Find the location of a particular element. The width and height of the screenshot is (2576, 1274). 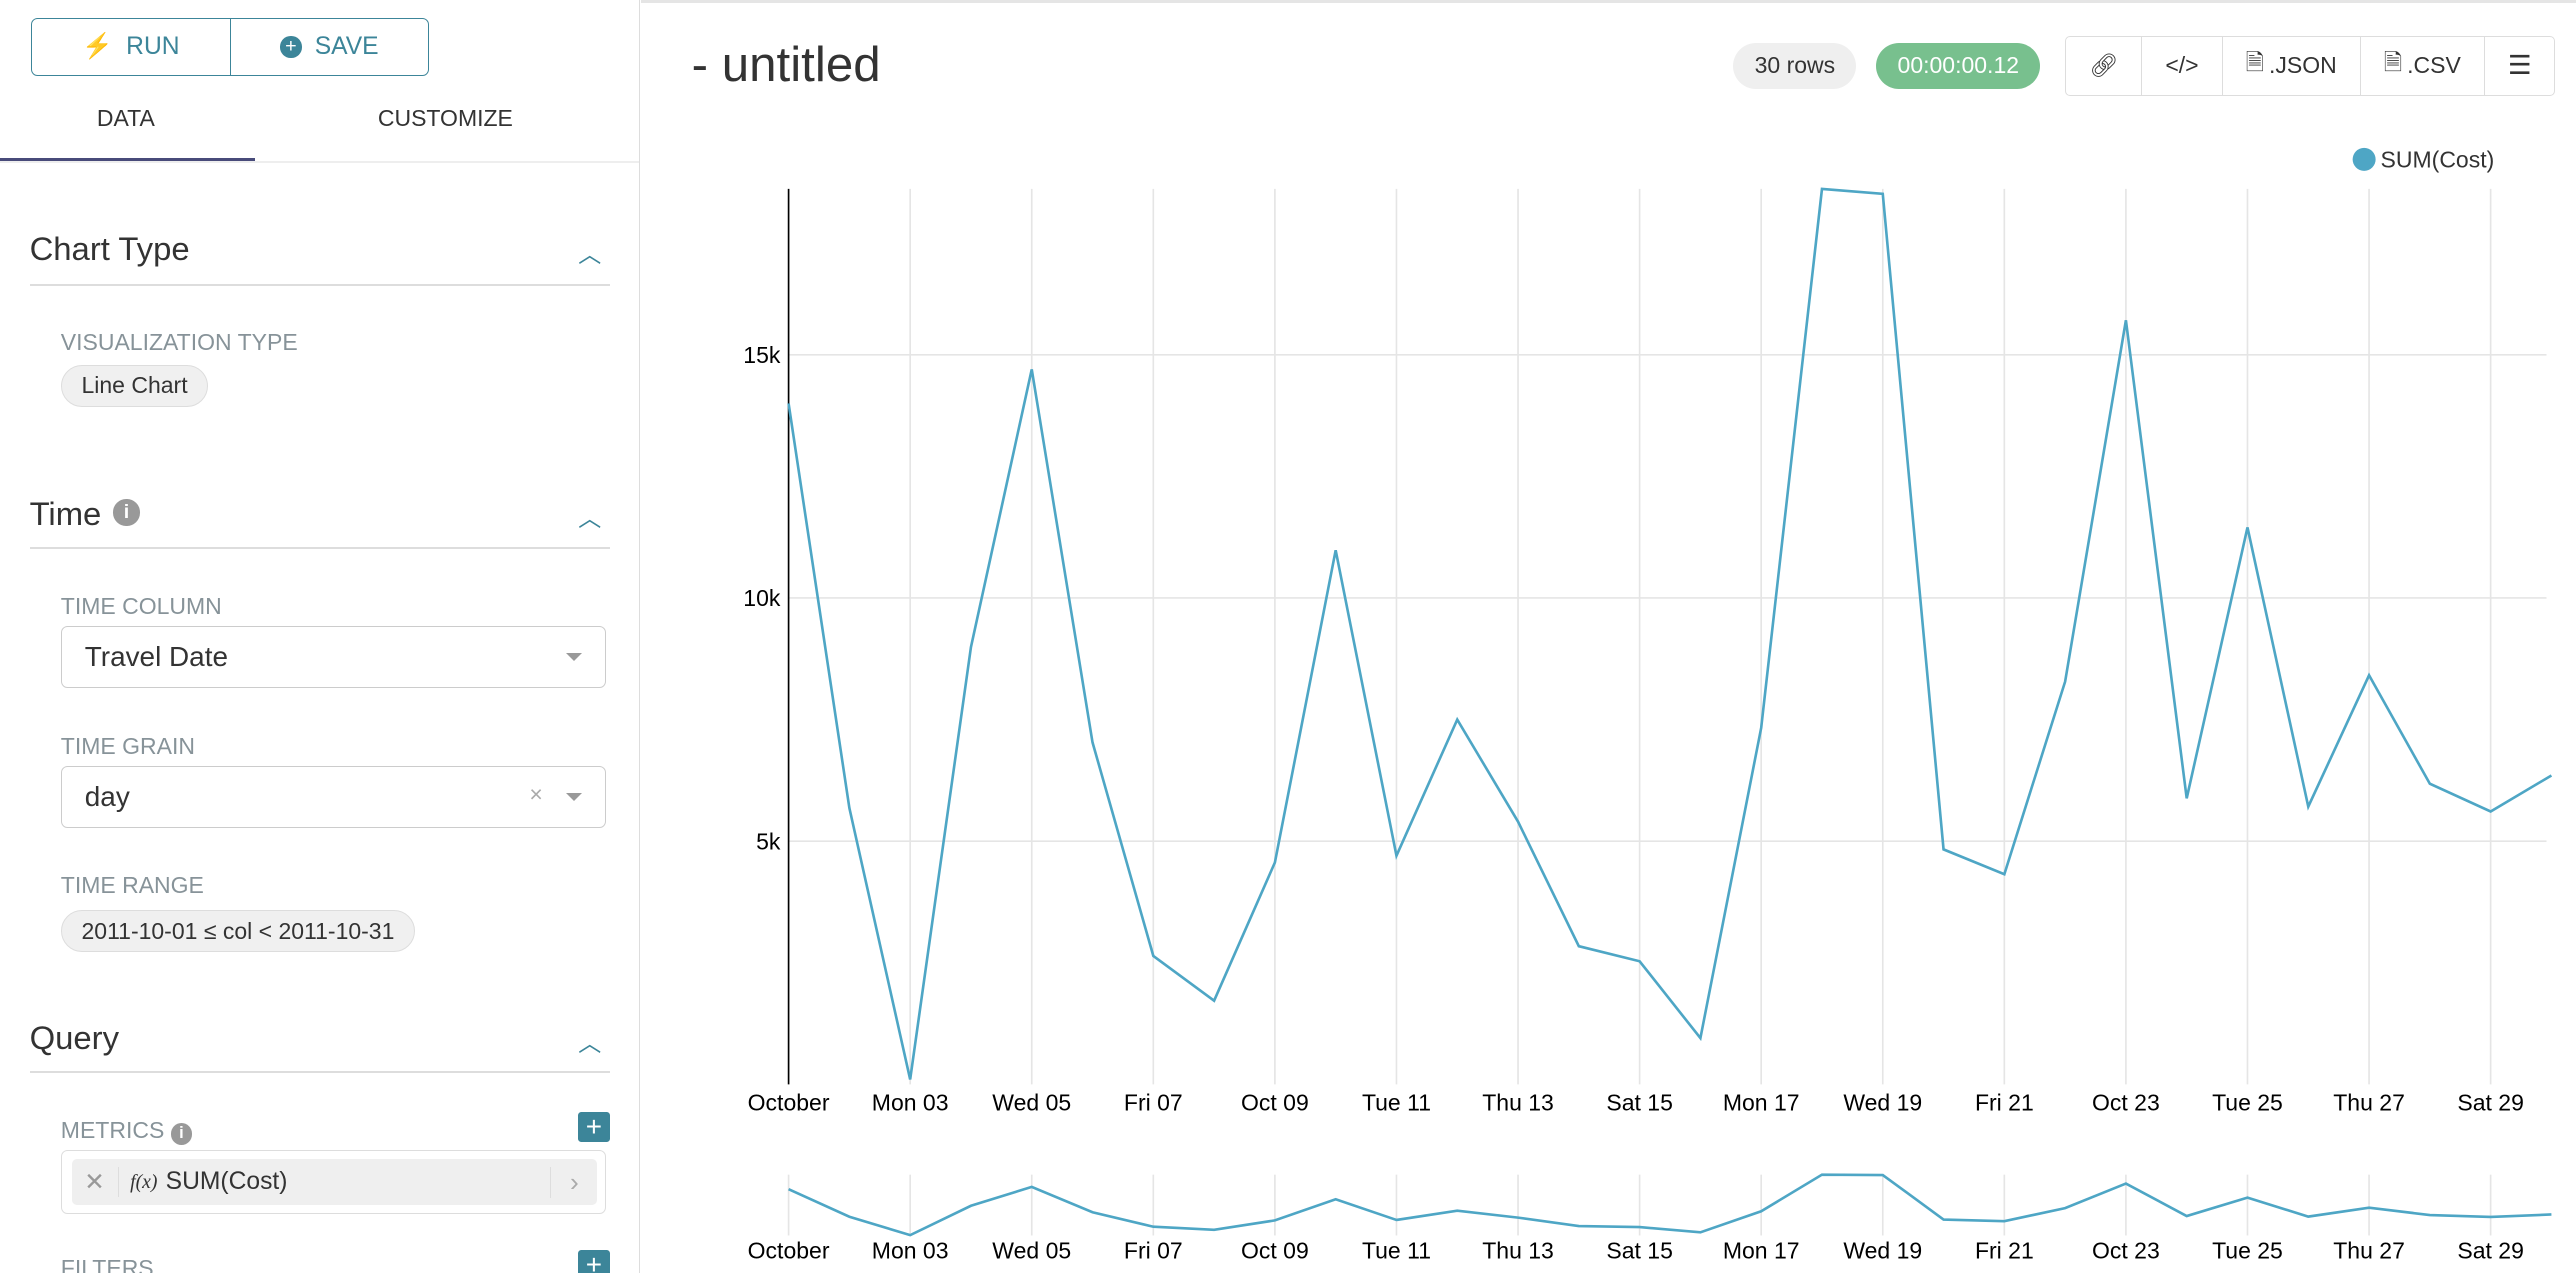

query-duration-badge: 00:00:00.12 is located at coordinates (1958, 65).